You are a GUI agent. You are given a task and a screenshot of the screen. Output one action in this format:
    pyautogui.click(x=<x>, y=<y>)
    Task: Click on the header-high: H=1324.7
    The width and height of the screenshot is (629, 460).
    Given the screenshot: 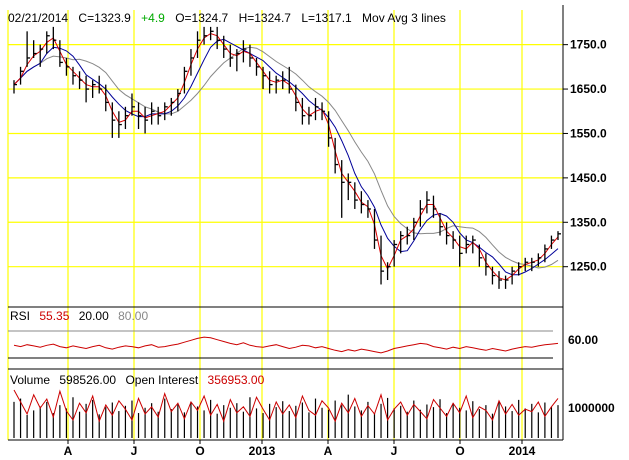 What is the action you would take?
    pyautogui.click(x=265, y=18)
    